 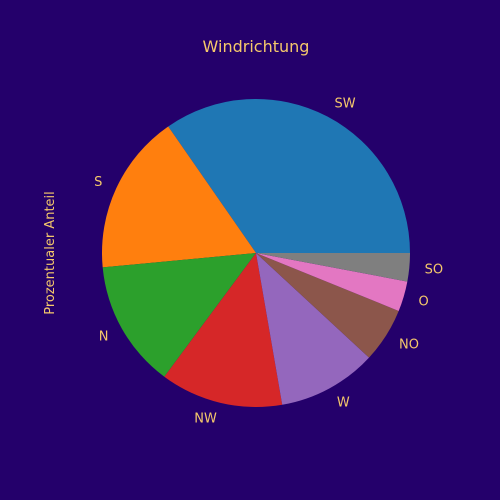 I want to click on slice-label-so: SO, so click(x=434, y=269).